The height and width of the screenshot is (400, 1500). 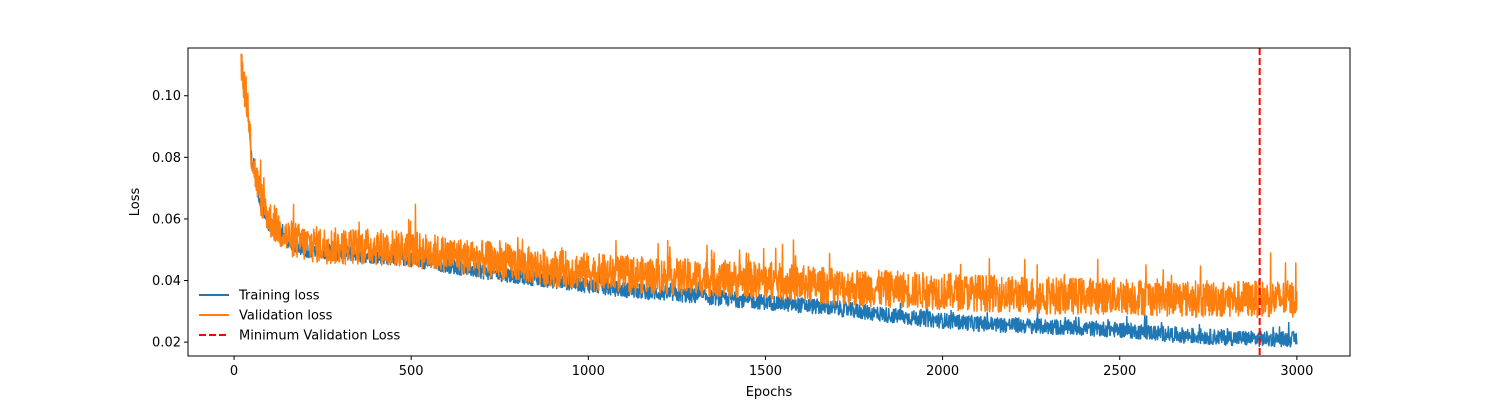 I want to click on y-tick-label: 0.10, so click(x=166, y=96).